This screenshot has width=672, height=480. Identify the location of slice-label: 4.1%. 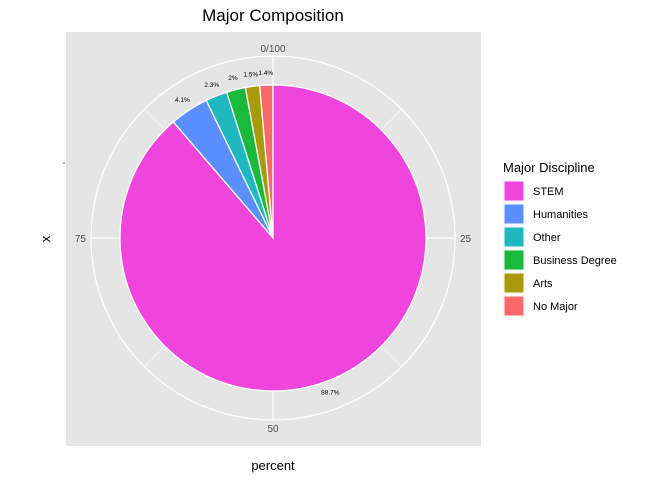
(182, 100).